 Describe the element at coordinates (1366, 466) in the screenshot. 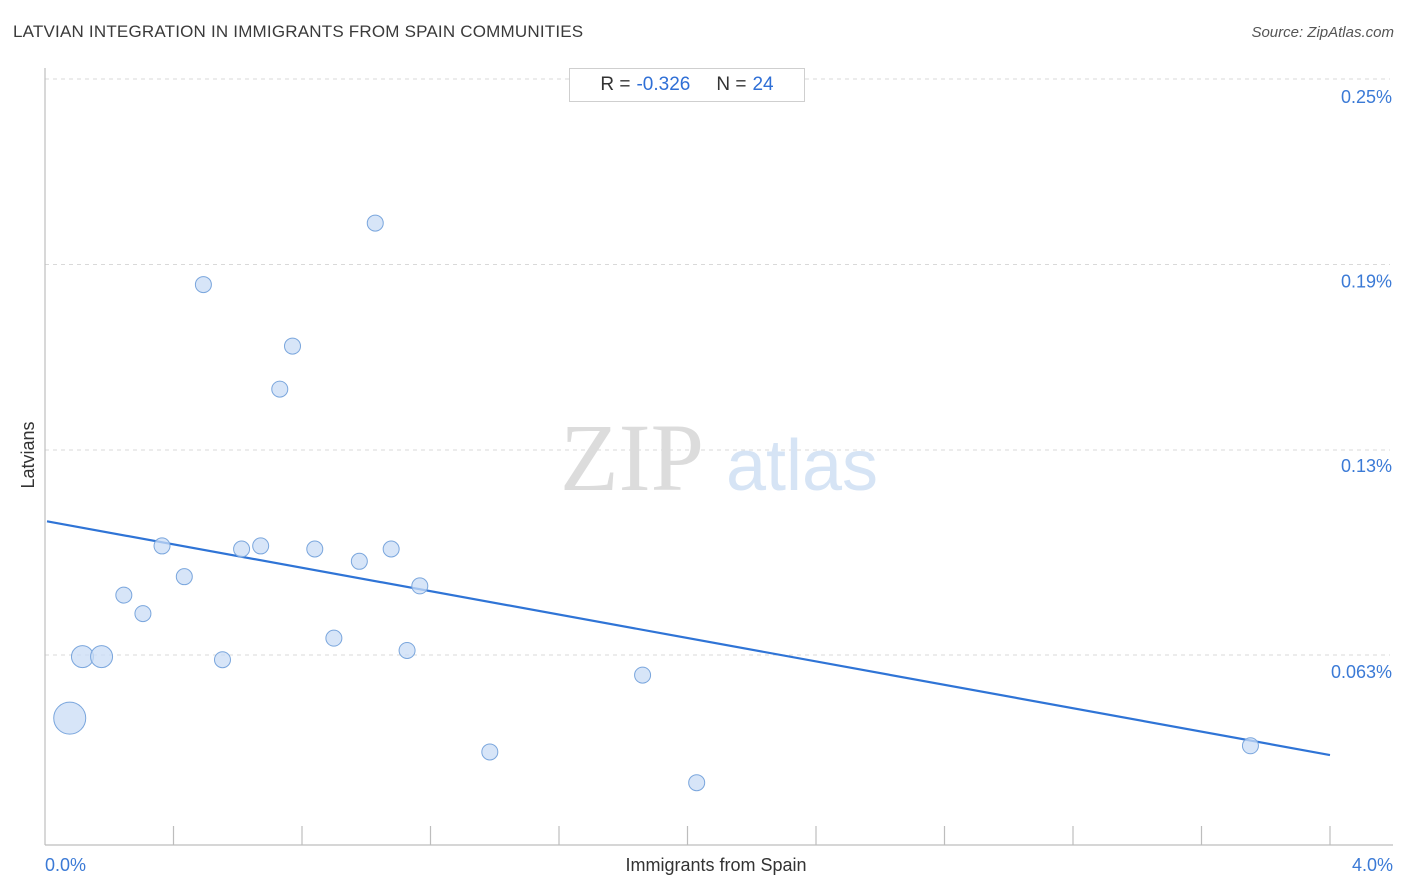

I see `y-tick-label: 0.13%` at that location.